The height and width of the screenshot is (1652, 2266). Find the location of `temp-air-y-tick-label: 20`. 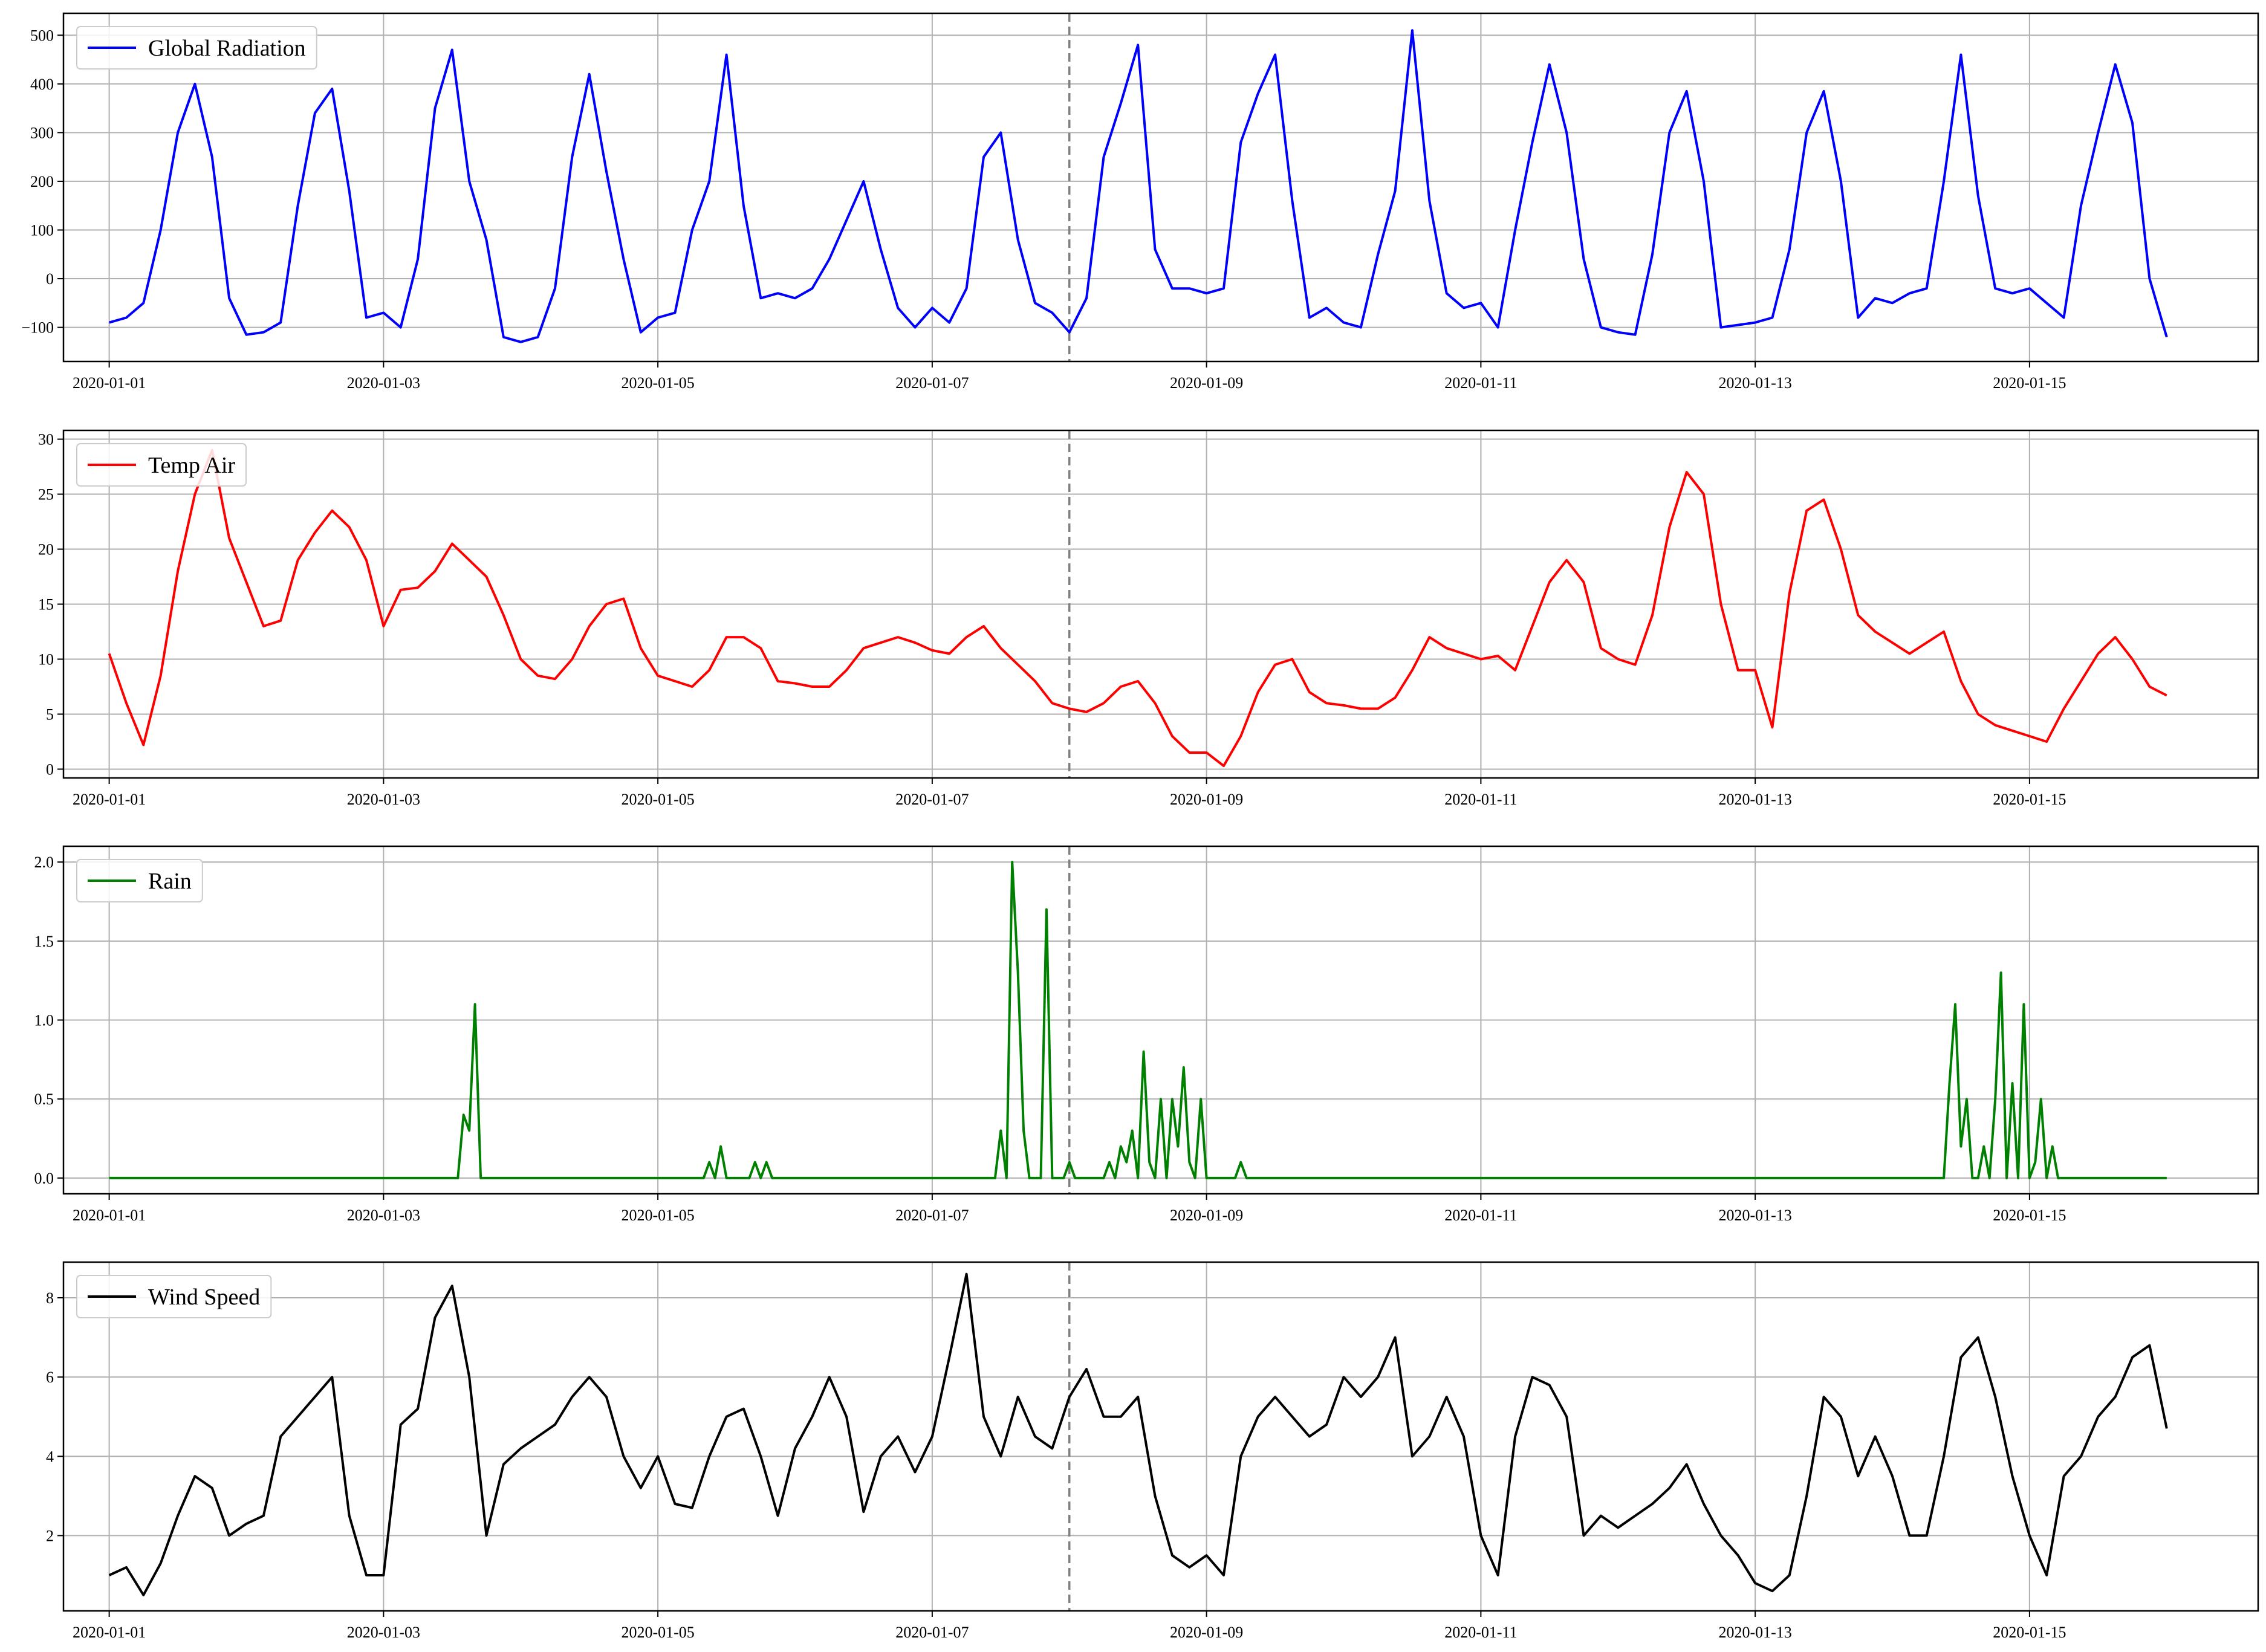

temp-air-y-tick-label: 20 is located at coordinates (46, 550).